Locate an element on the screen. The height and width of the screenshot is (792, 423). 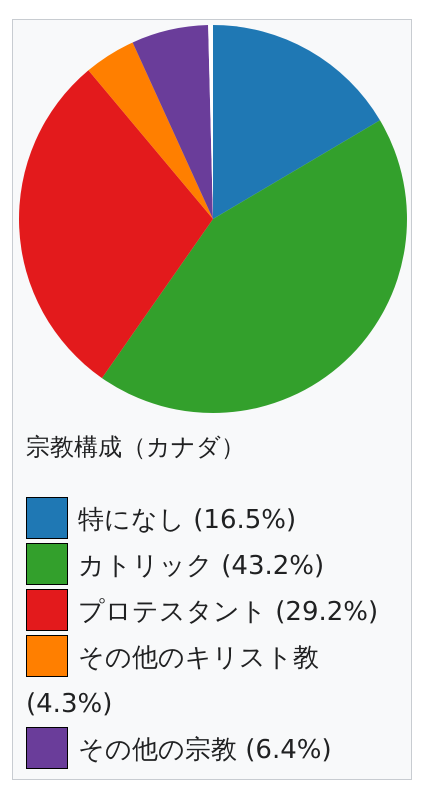
legend-label: プロテスタント (29.2%) is located at coordinates (228, 612).